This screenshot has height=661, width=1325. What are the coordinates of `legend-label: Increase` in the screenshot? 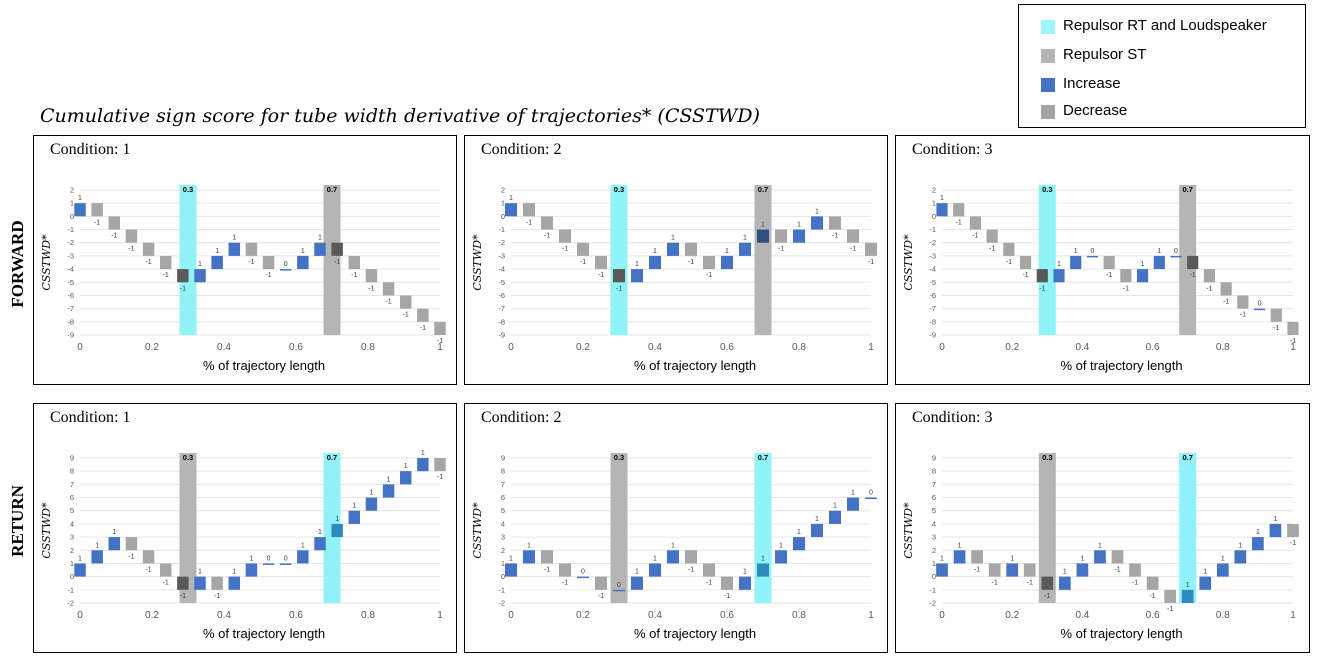 It's located at (1092, 83).